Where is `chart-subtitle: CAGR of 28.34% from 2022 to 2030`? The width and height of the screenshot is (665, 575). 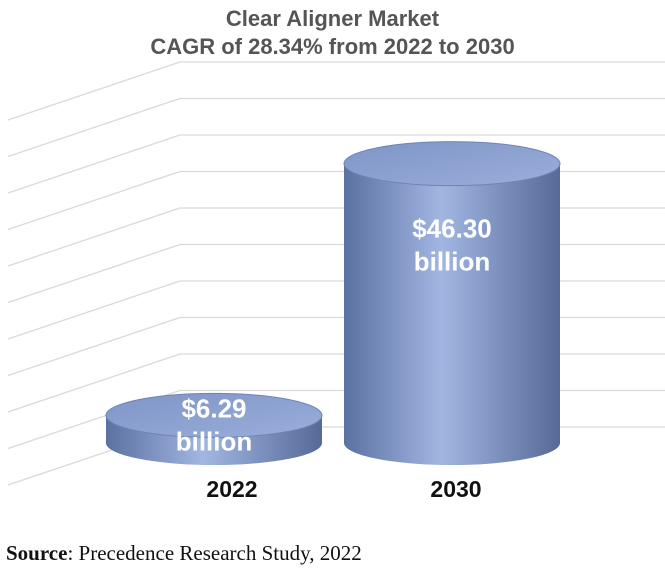
chart-subtitle: CAGR of 28.34% from 2022 to 2030 is located at coordinates (332, 46).